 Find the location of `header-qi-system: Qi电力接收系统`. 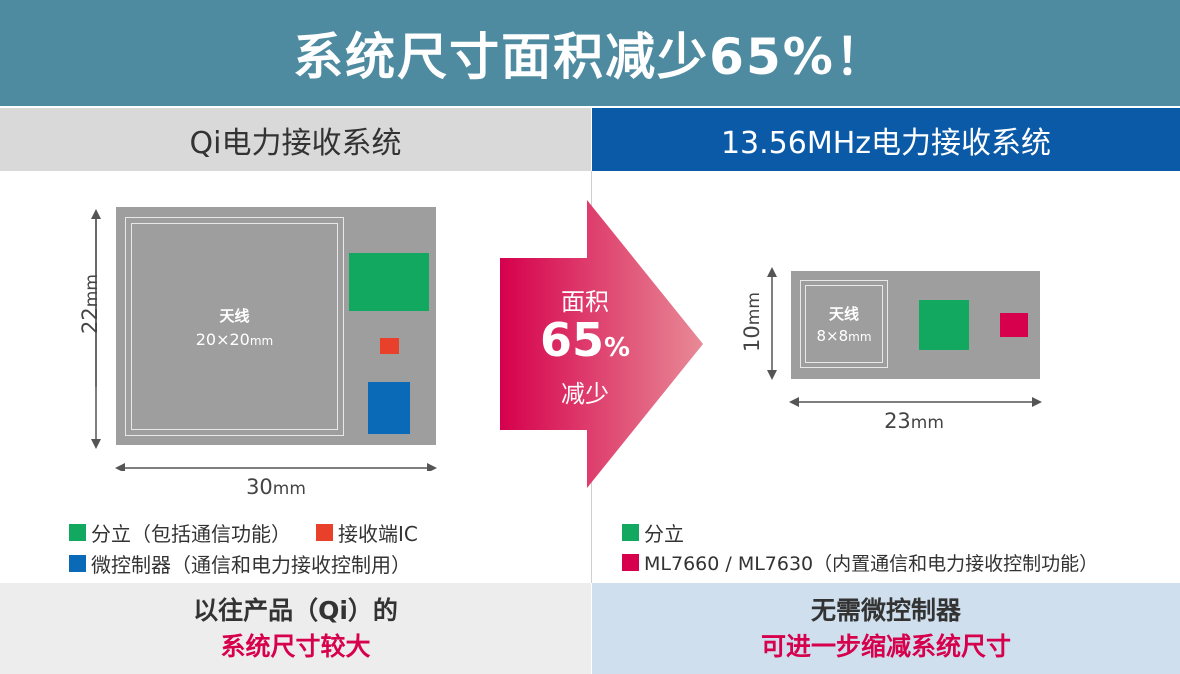

header-qi-system: Qi电力接收系统 is located at coordinates (295, 139).